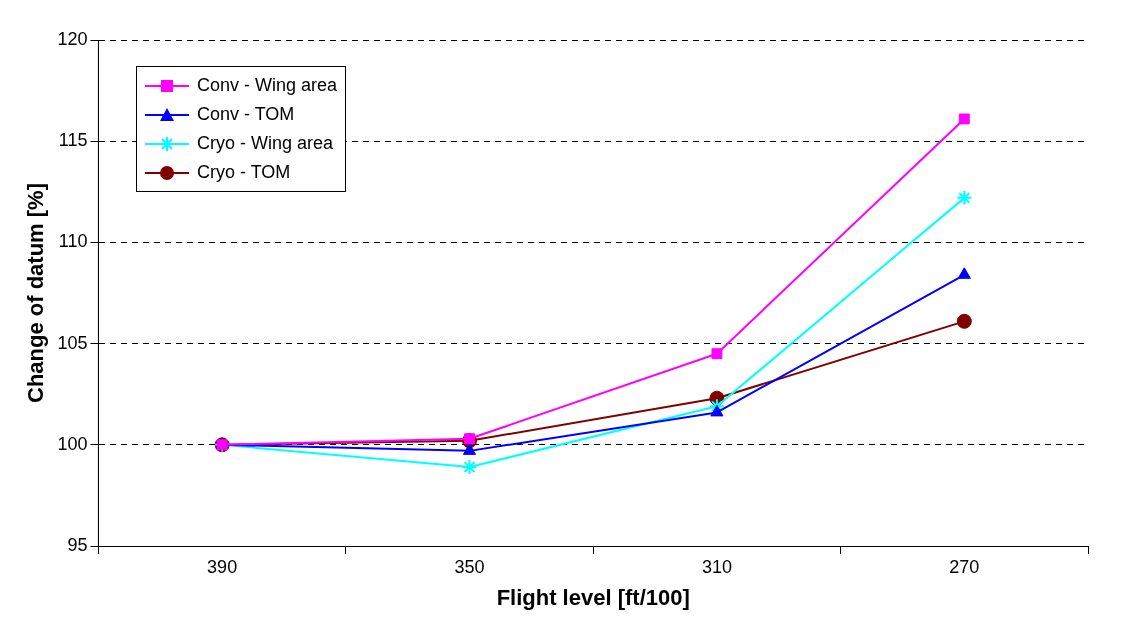  What do you see at coordinates (36, 293) in the screenshot?
I see `y-axis-title: Change of datum [%]` at bounding box center [36, 293].